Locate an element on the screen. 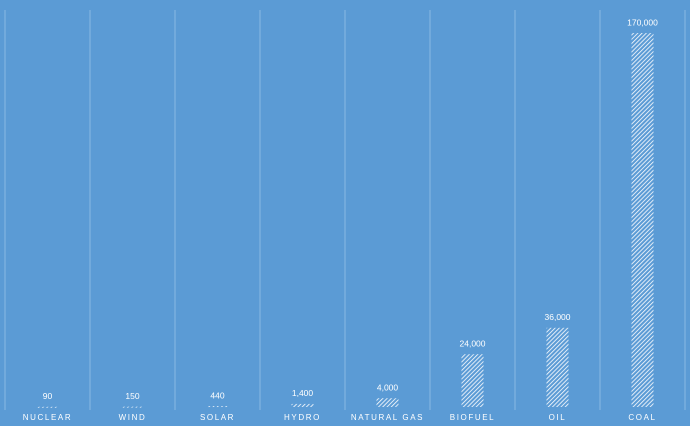 This screenshot has width=690, height=426. x-tick-label: SOLAR is located at coordinates (217, 417).